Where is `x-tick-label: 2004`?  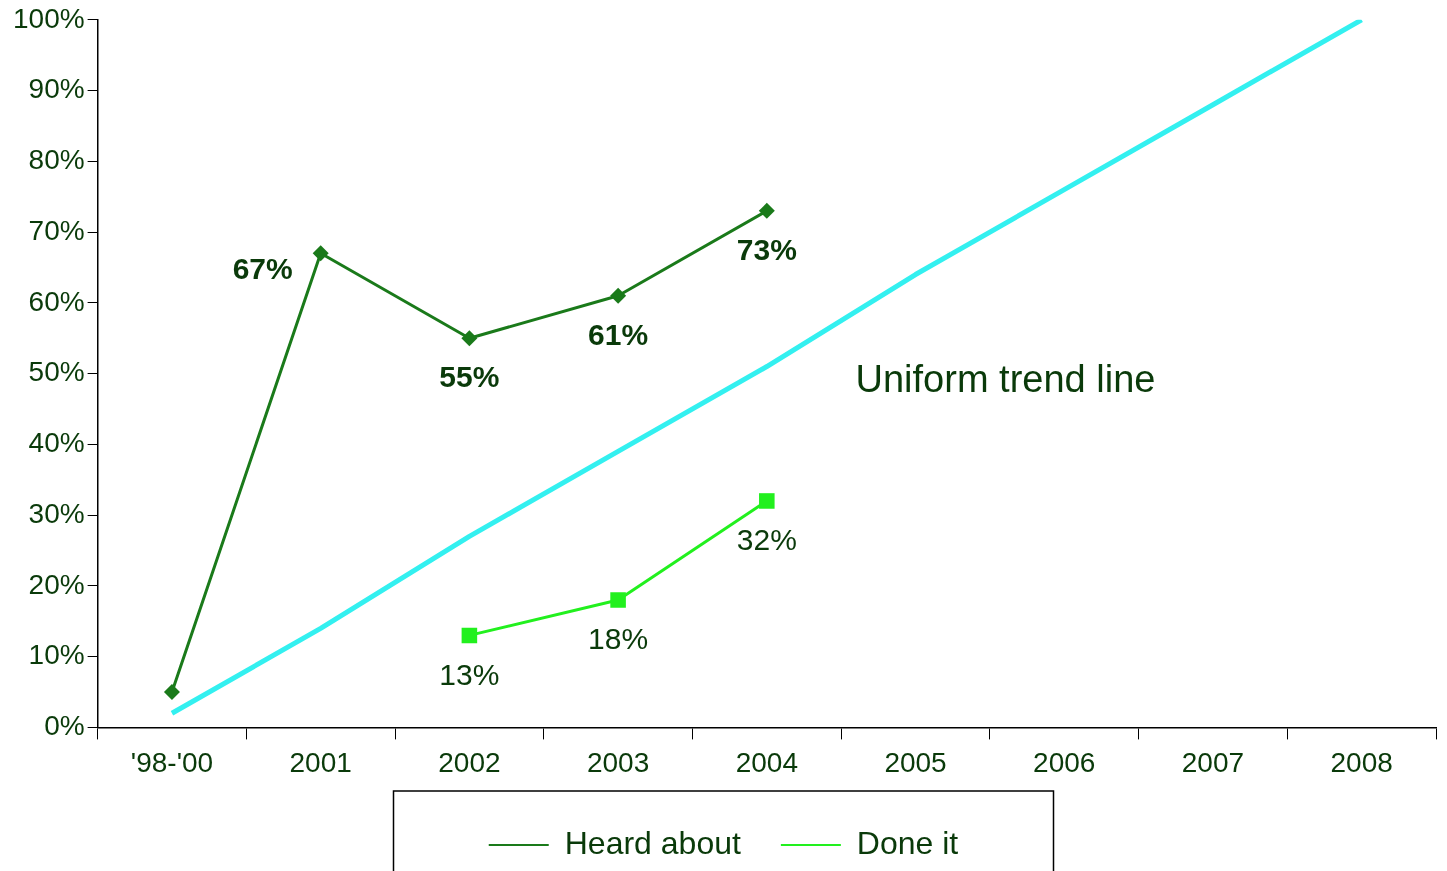
x-tick-label: 2004 is located at coordinates (766, 762).